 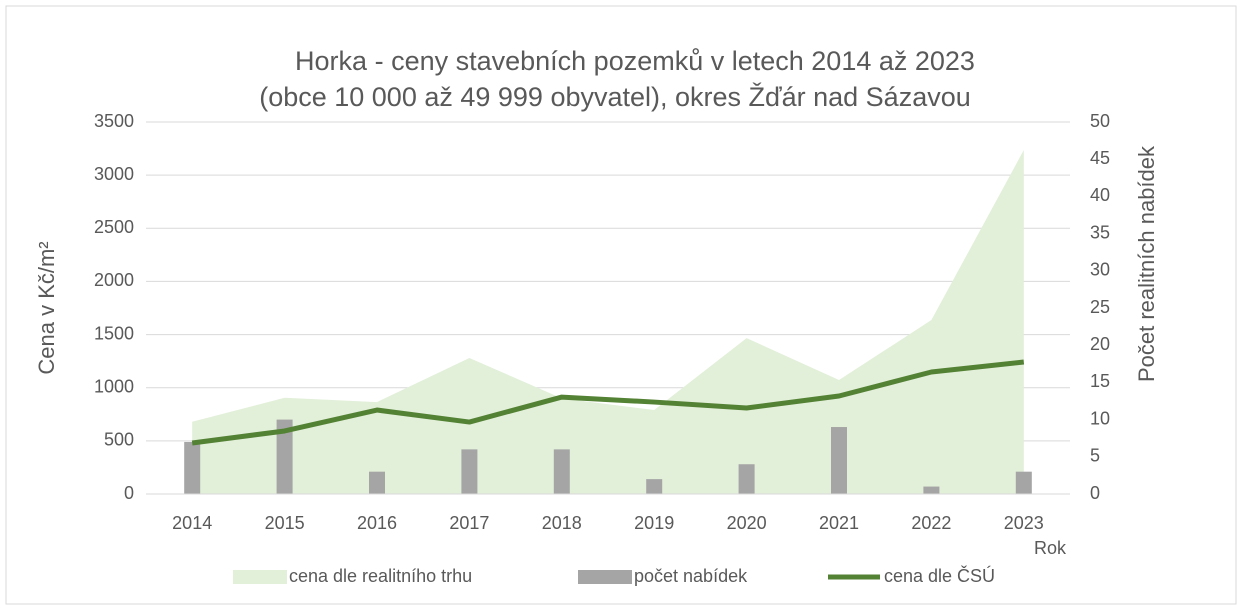 I want to click on legend-label: počet nabídek, so click(x=691, y=576).